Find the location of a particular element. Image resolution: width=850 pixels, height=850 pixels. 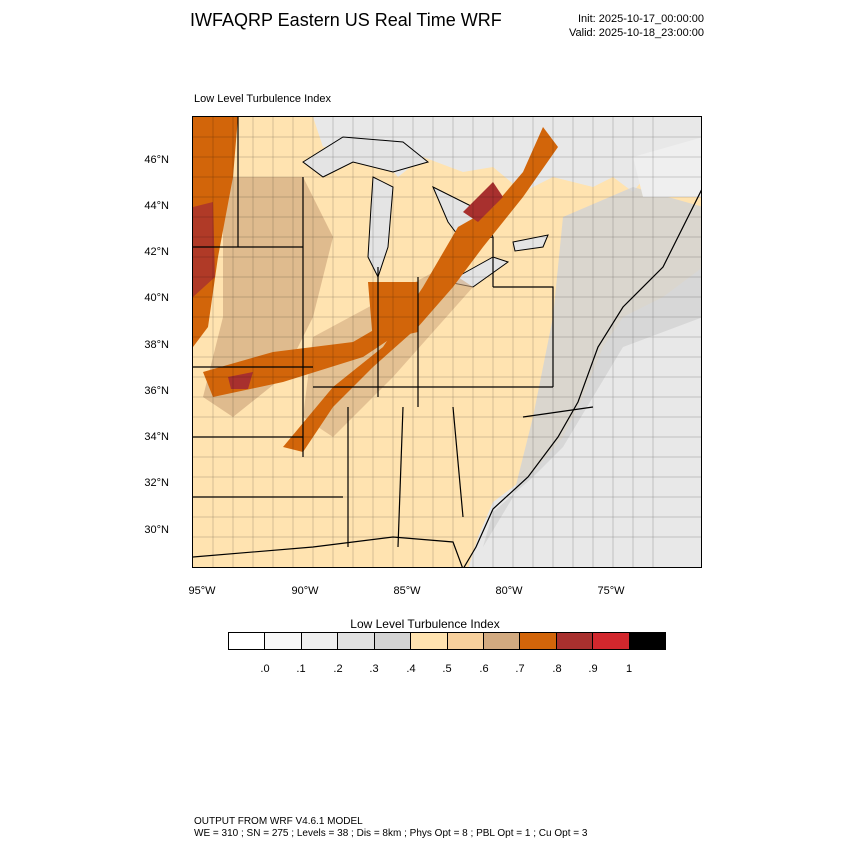

lat-label-32: 32°N is located at coordinates (156, 483).